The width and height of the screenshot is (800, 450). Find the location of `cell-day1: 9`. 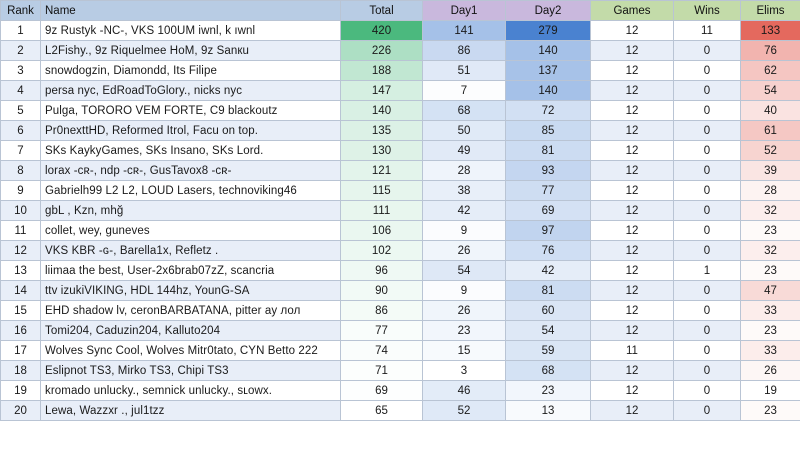

cell-day1: 9 is located at coordinates (464, 290).